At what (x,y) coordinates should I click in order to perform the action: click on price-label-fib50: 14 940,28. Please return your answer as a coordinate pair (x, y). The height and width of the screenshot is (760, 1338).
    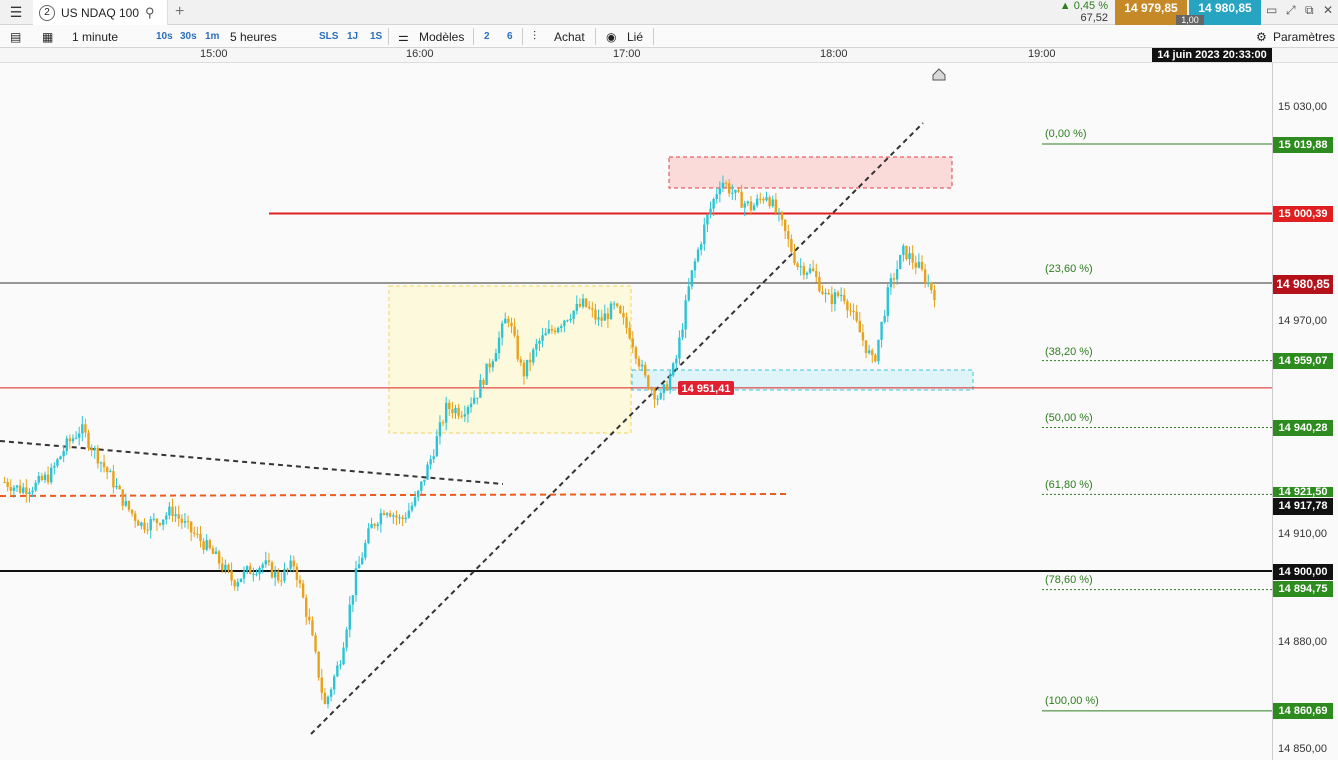
    Looking at the image, I should click on (1303, 428).